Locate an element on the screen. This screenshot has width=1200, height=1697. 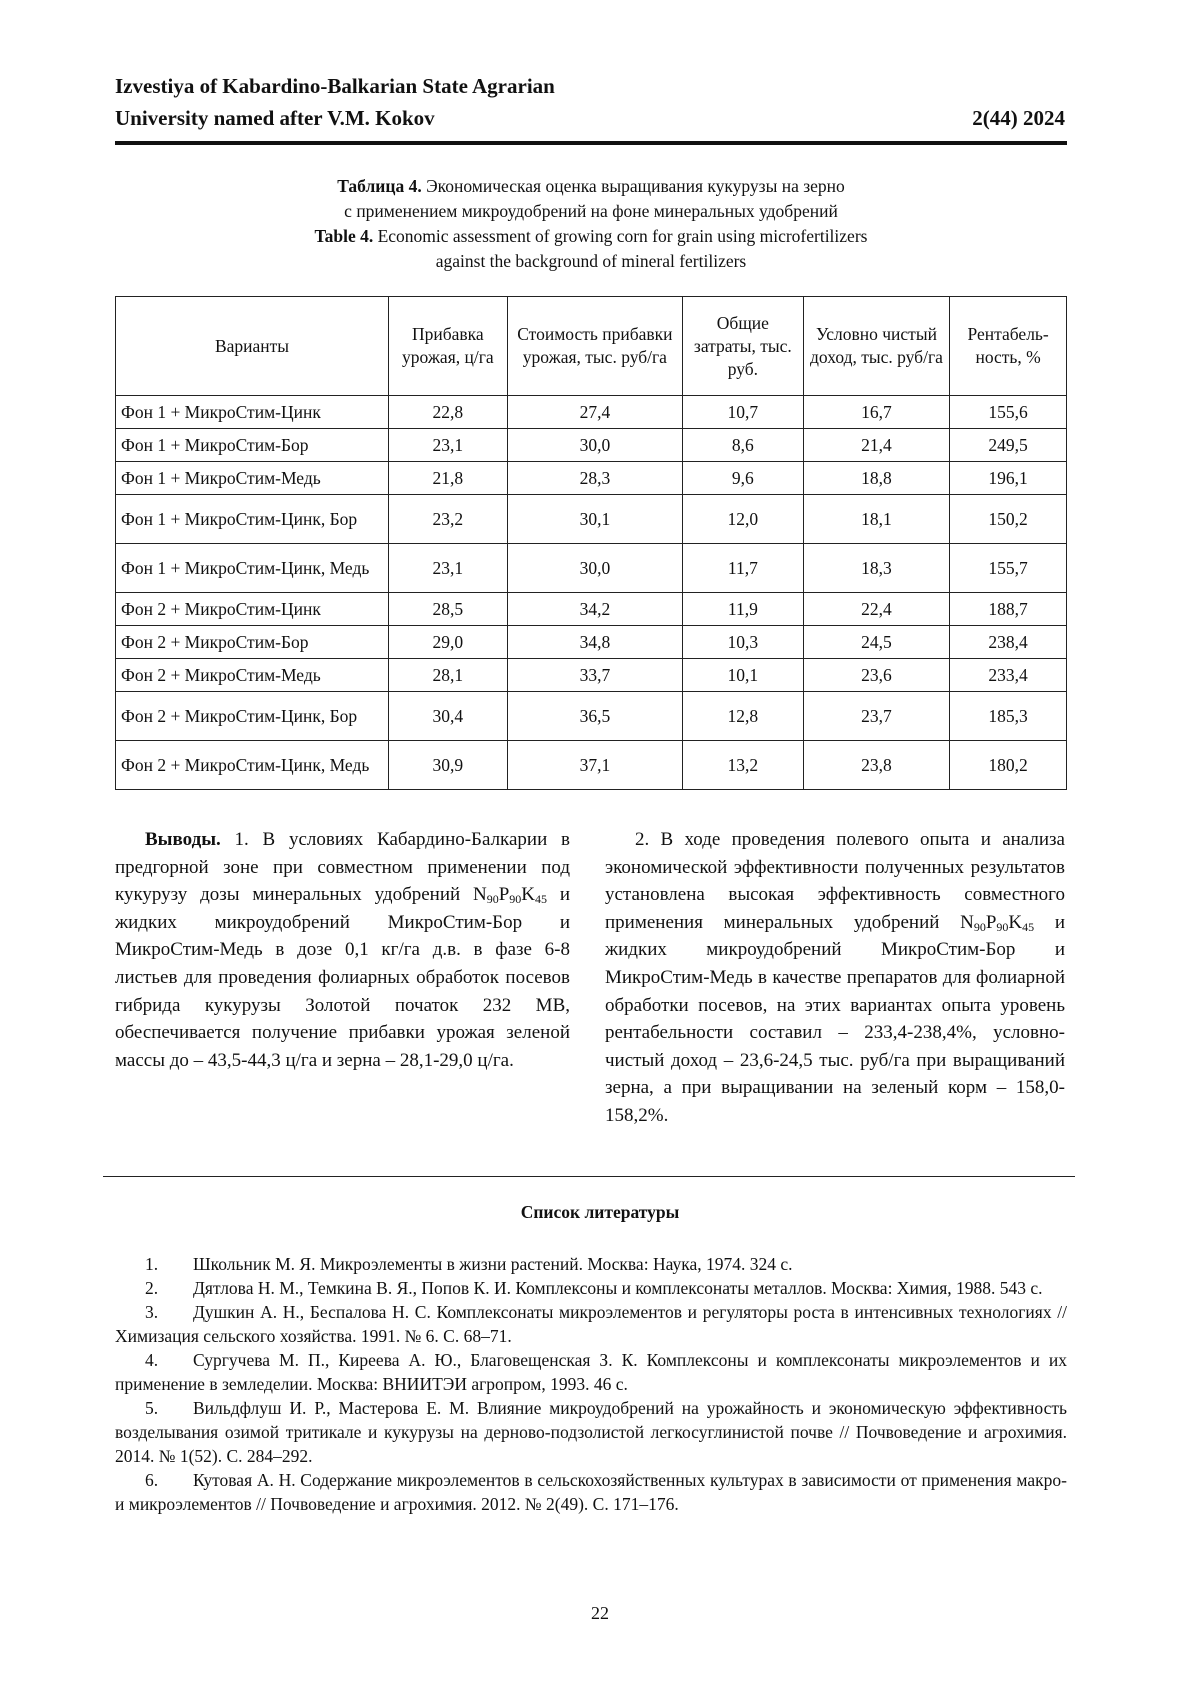
value-cell: 18,1 is located at coordinates (876, 519).